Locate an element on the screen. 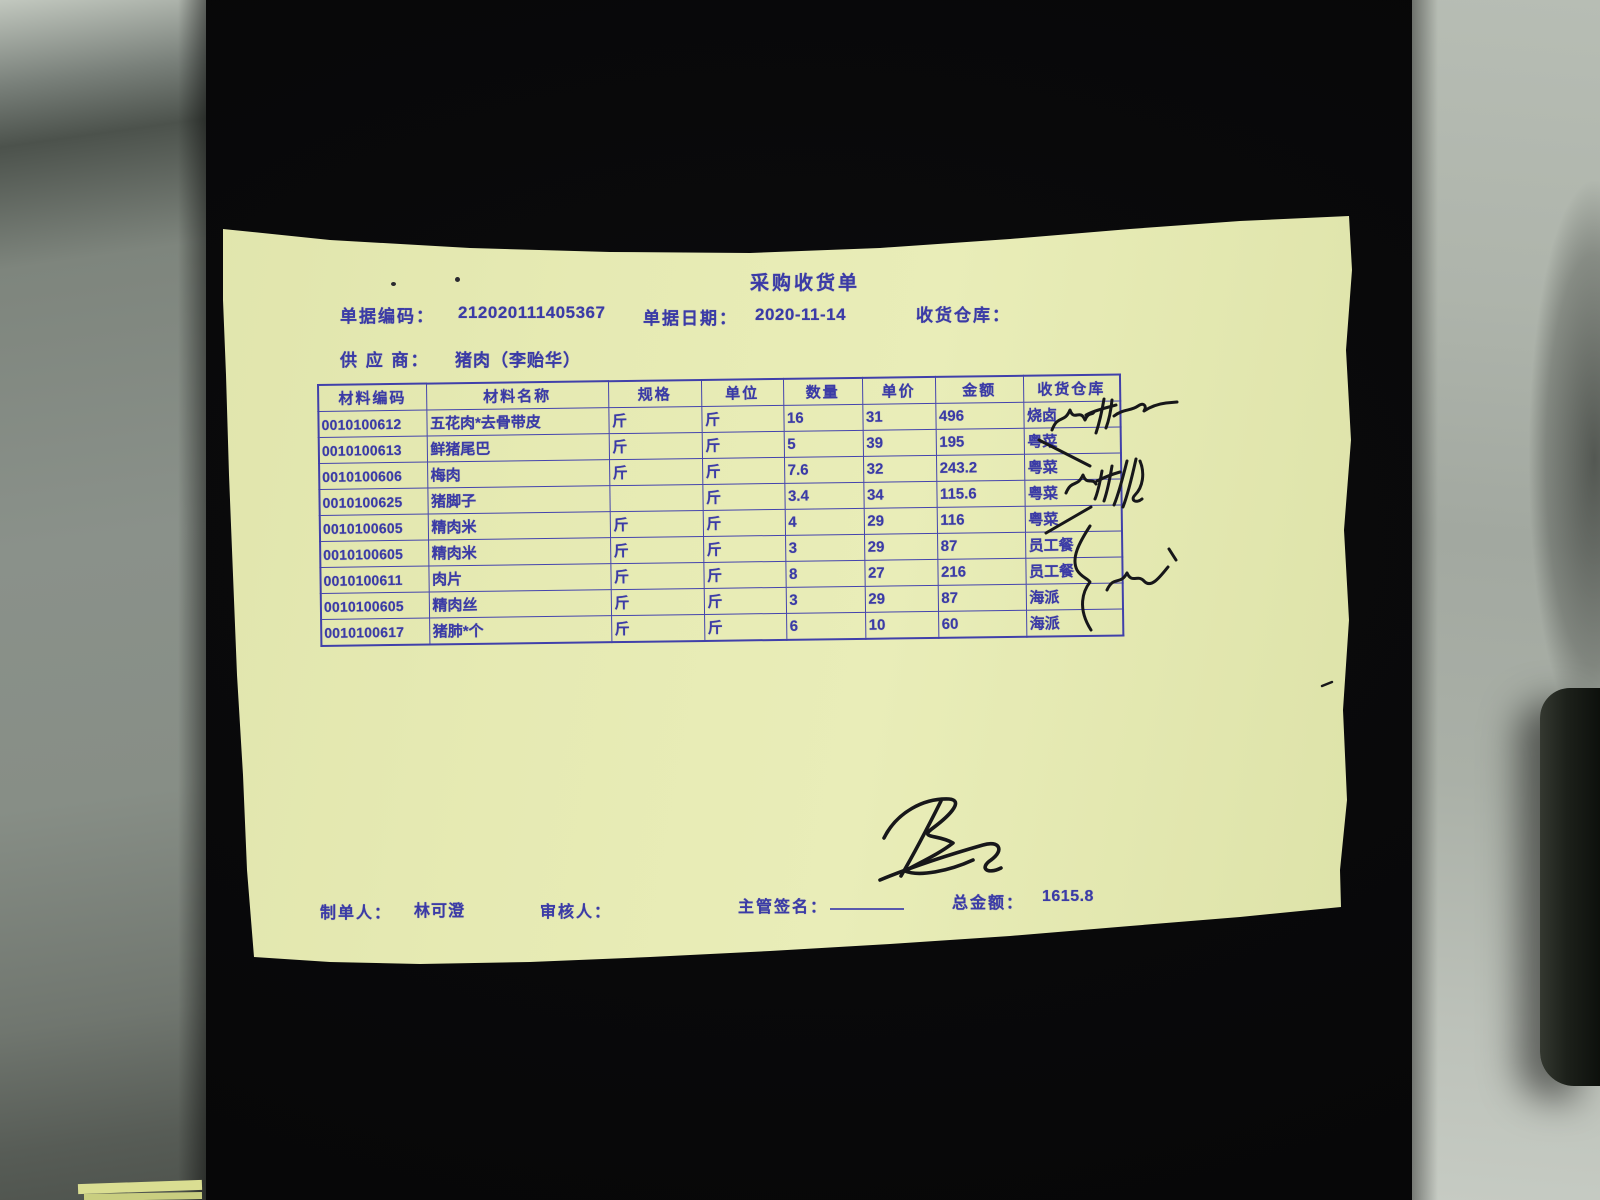 This screenshot has height=1200, width=1600. table-cell: 60 is located at coordinates (982, 624).